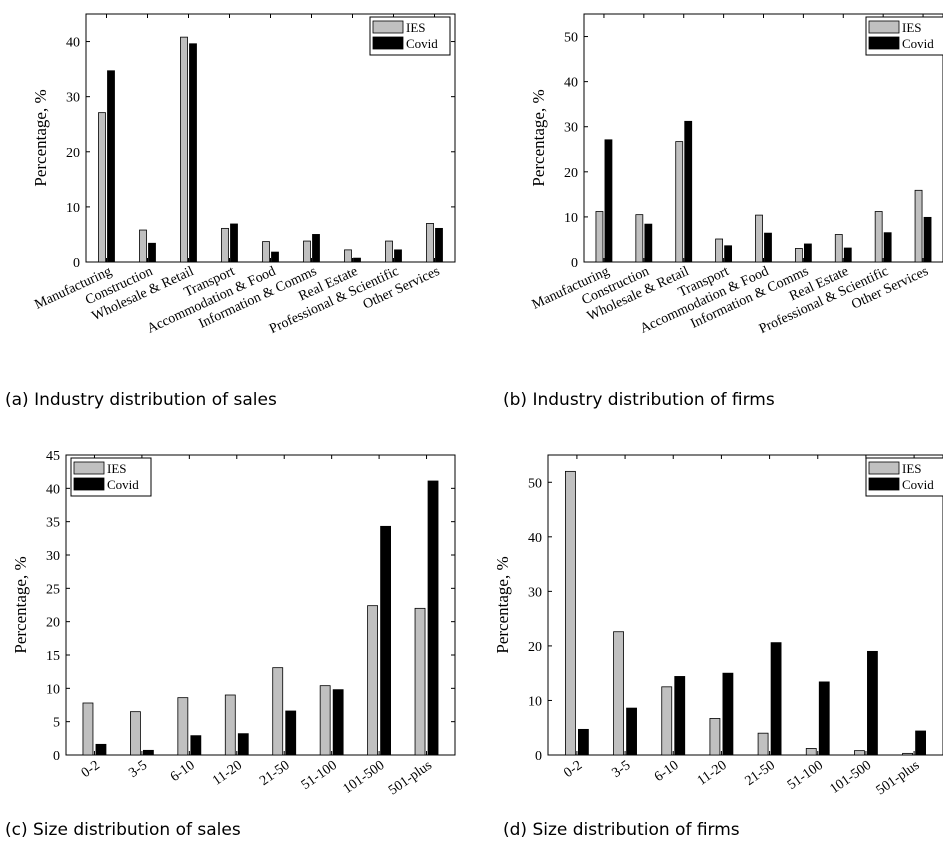 This screenshot has width=943, height=843. What do you see at coordinates (53, 523) in the screenshot?
I see `y-tick-label: 35` at bounding box center [53, 523].